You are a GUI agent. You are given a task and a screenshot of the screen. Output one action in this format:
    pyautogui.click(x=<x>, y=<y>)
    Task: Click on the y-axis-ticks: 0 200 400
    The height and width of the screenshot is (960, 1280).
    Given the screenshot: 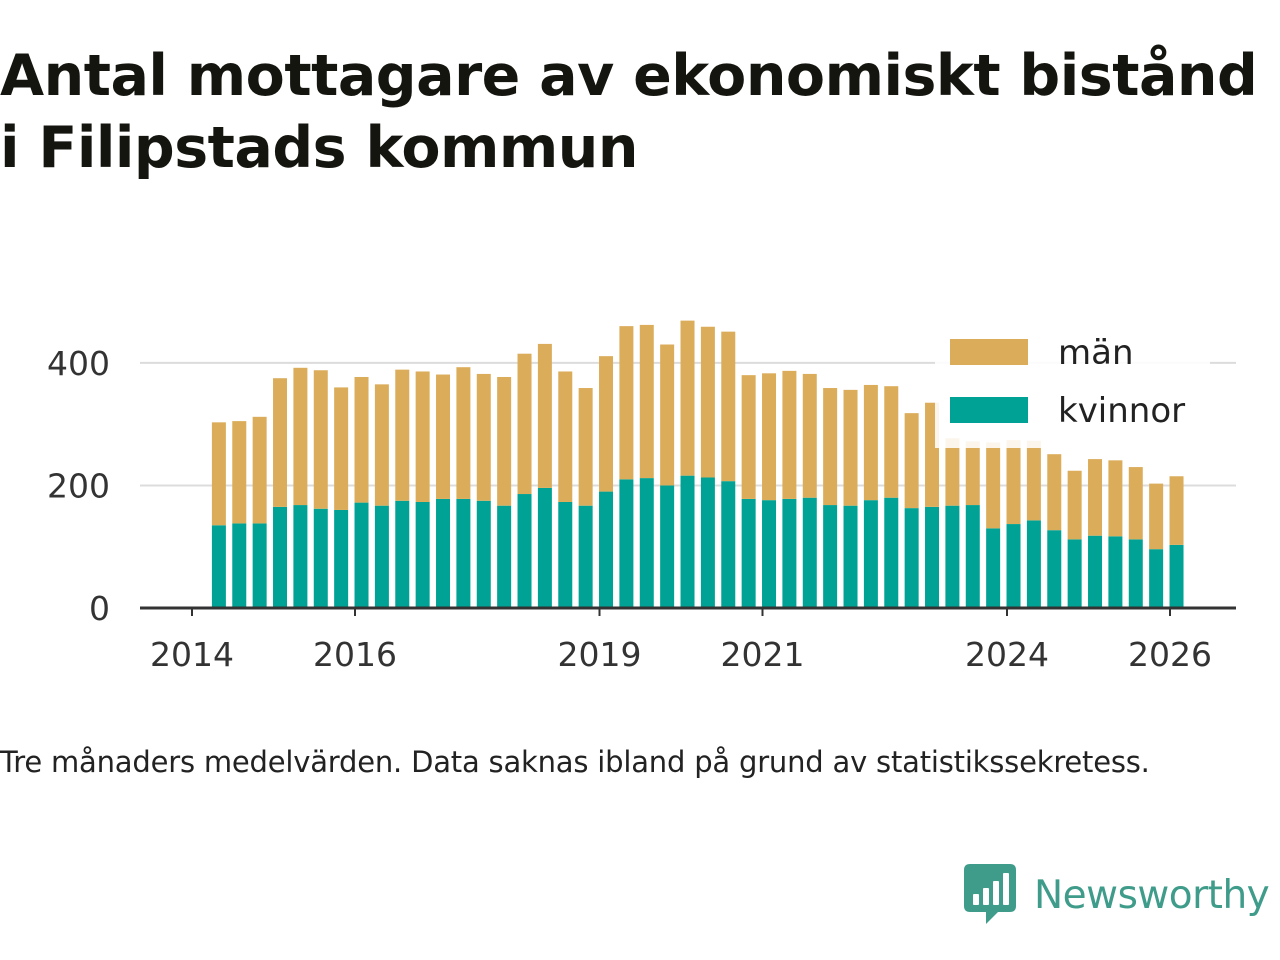 What is the action you would take?
    pyautogui.click(x=78, y=486)
    